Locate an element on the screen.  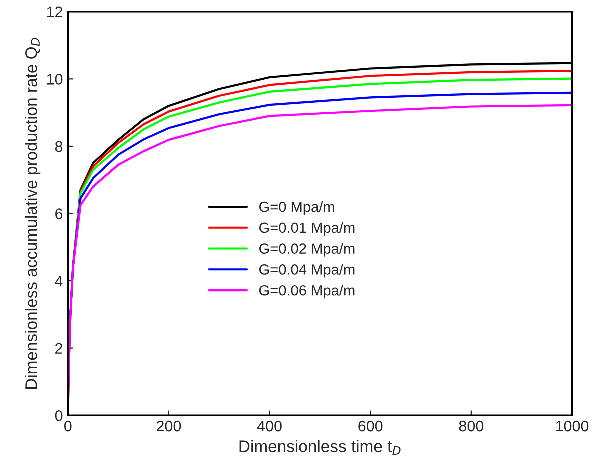
legend-label: G=0.06 Mpa/m is located at coordinates (307, 292).